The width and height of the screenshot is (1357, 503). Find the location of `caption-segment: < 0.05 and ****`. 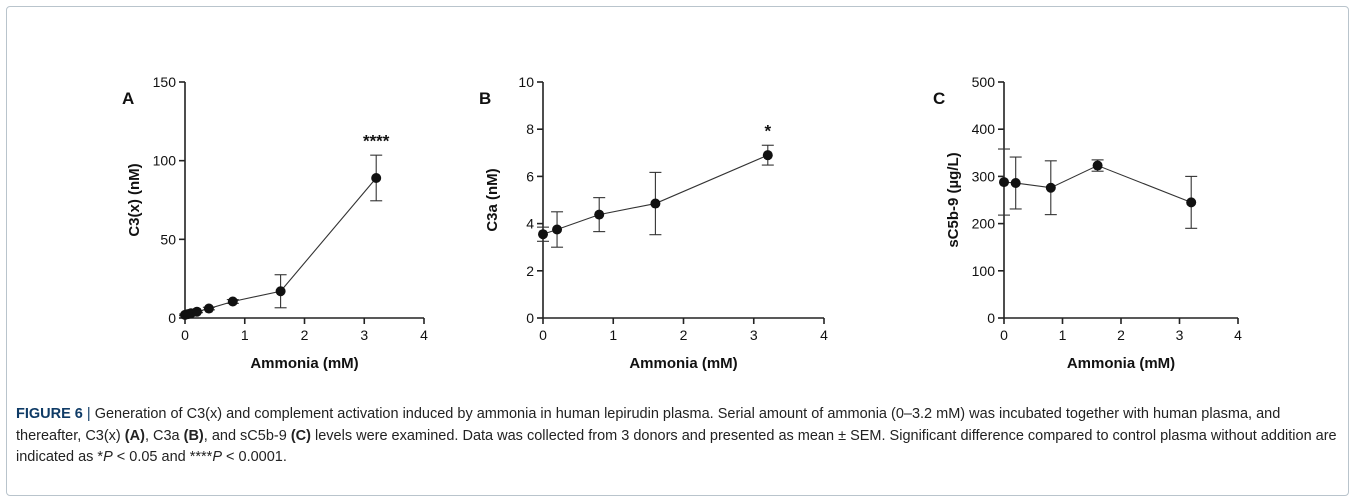

caption-segment: < 0.05 and **** is located at coordinates (162, 457).